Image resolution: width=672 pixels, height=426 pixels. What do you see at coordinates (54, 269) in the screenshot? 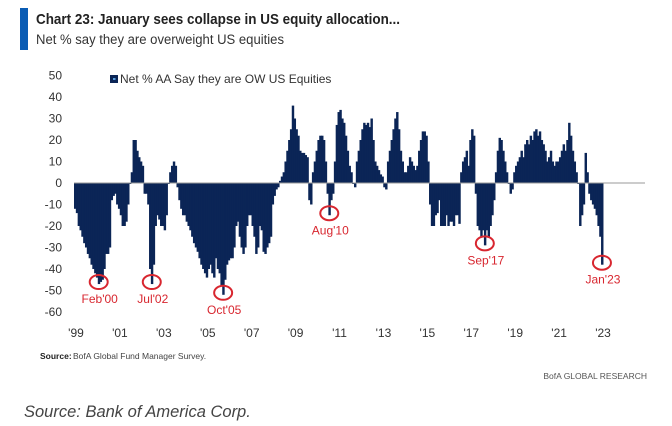
I see `y-tick-label: -40` at bounding box center [54, 269].